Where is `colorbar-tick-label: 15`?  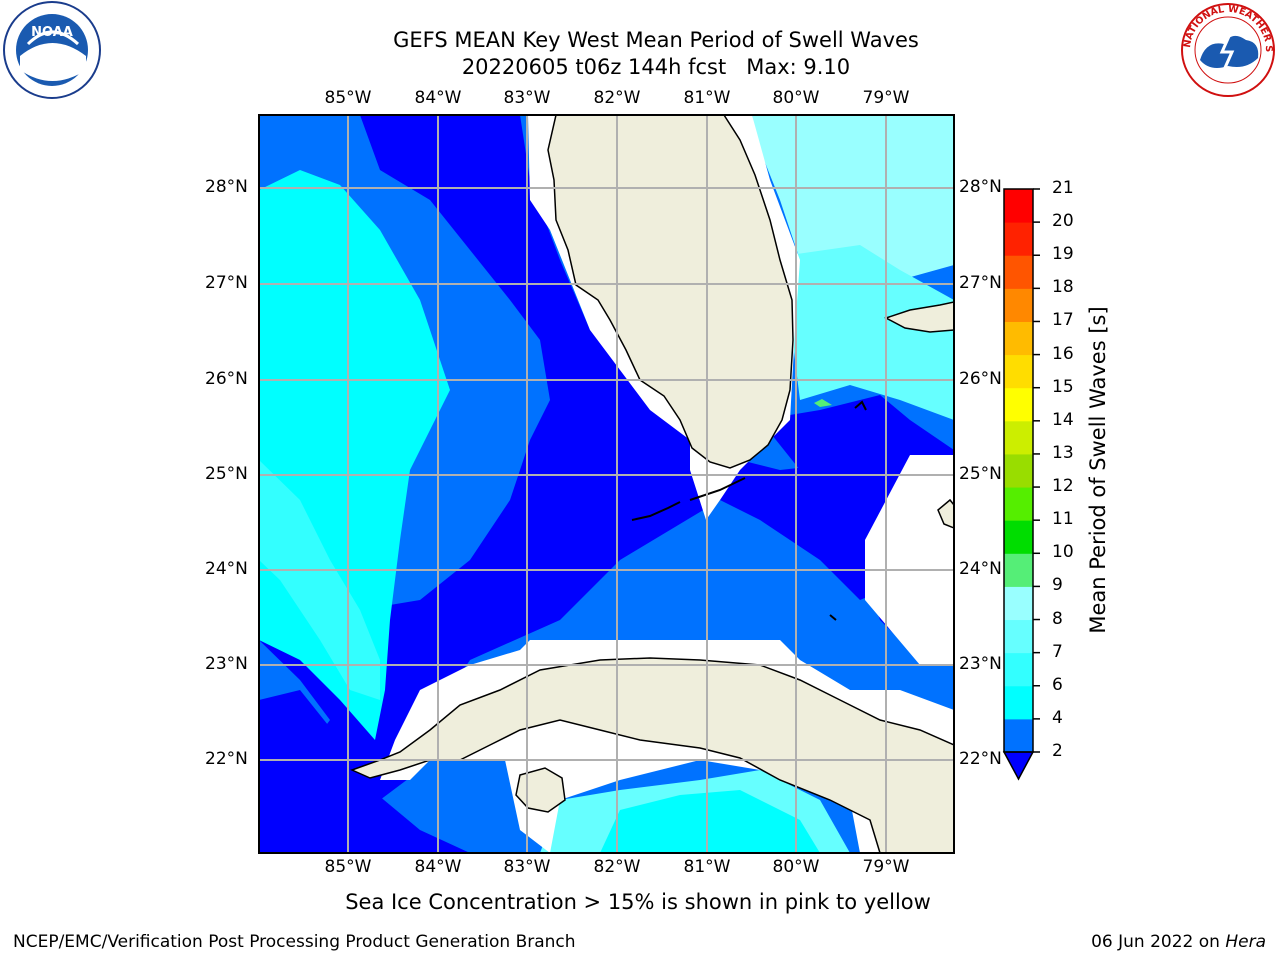 colorbar-tick-label: 15 is located at coordinates (1063, 386).